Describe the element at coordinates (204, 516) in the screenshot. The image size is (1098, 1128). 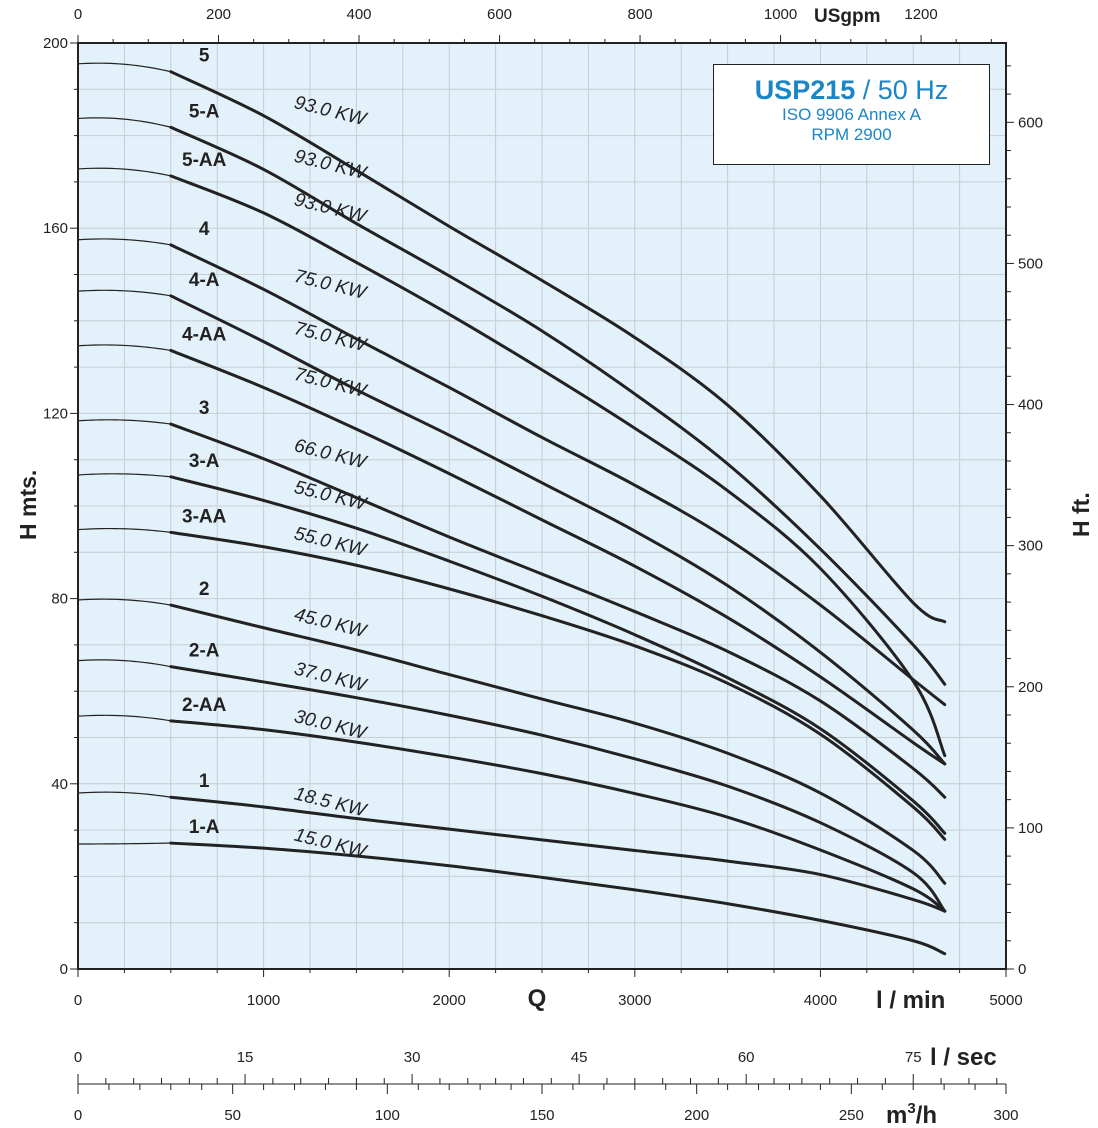
I see `curve-label: 3-AA` at that location.